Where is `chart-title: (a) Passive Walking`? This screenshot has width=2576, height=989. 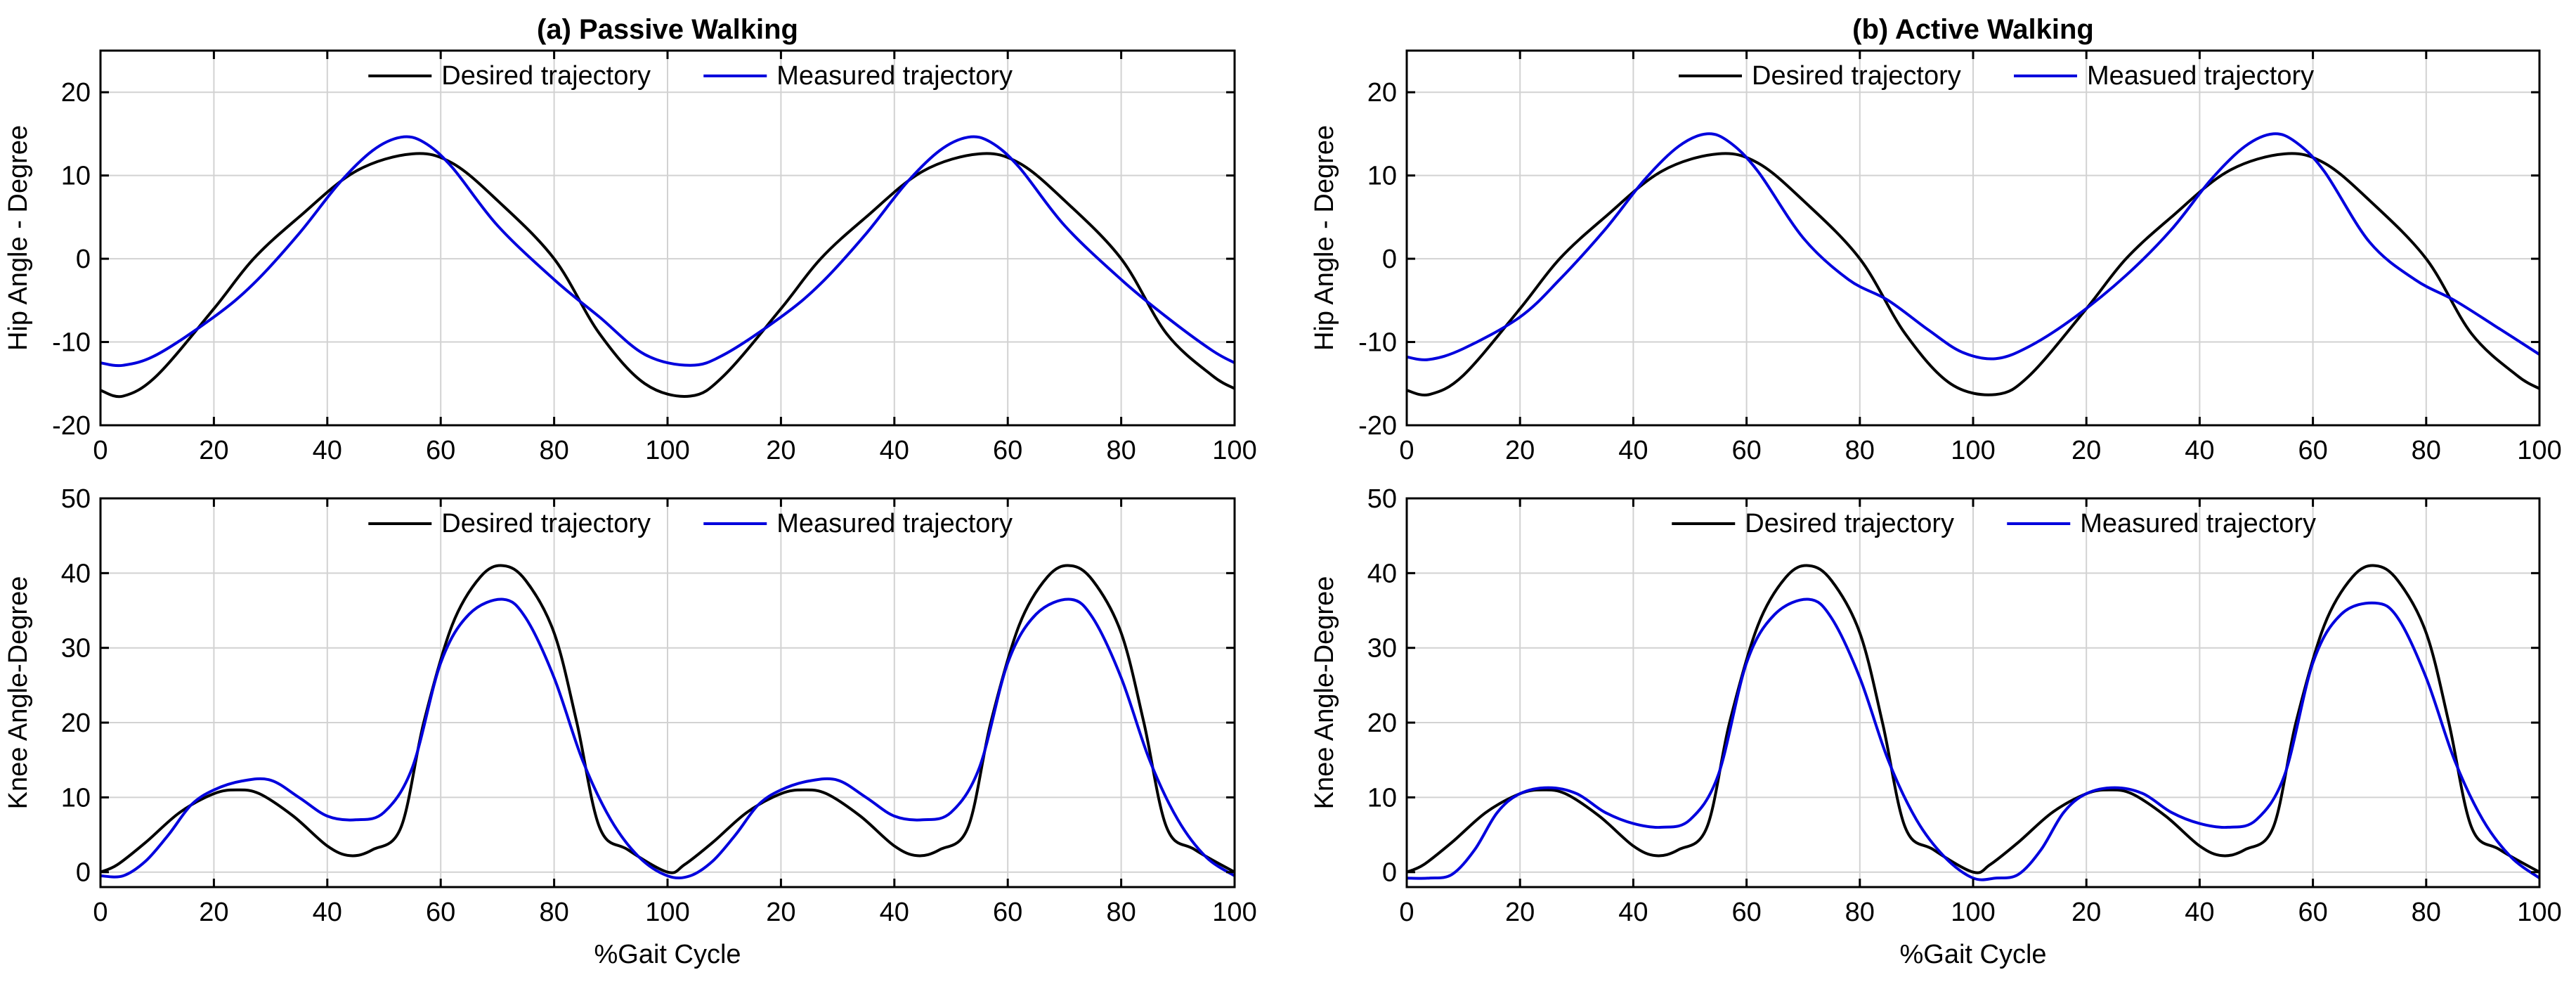 chart-title: (a) Passive Walking is located at coordinates (667, 29).